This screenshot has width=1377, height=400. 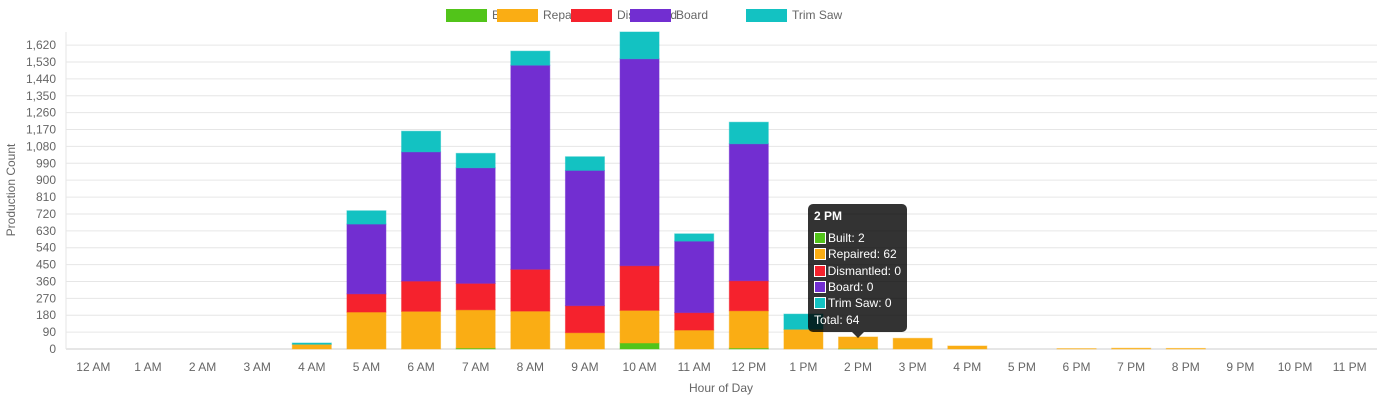 What do you see at coordinates (420, 367) in the screenshot?
I see `x-tick-label: 6 AM` at bounding box center [420, 367].